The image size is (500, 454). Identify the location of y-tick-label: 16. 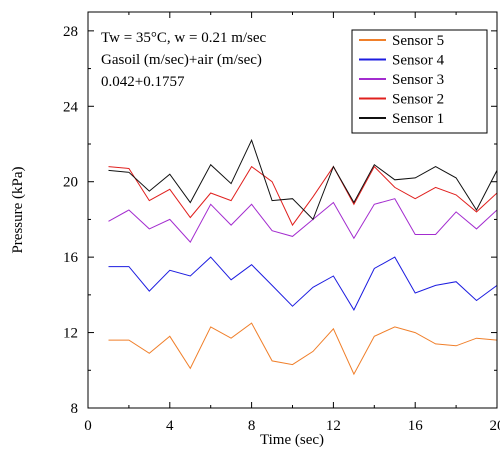
(71, 258).